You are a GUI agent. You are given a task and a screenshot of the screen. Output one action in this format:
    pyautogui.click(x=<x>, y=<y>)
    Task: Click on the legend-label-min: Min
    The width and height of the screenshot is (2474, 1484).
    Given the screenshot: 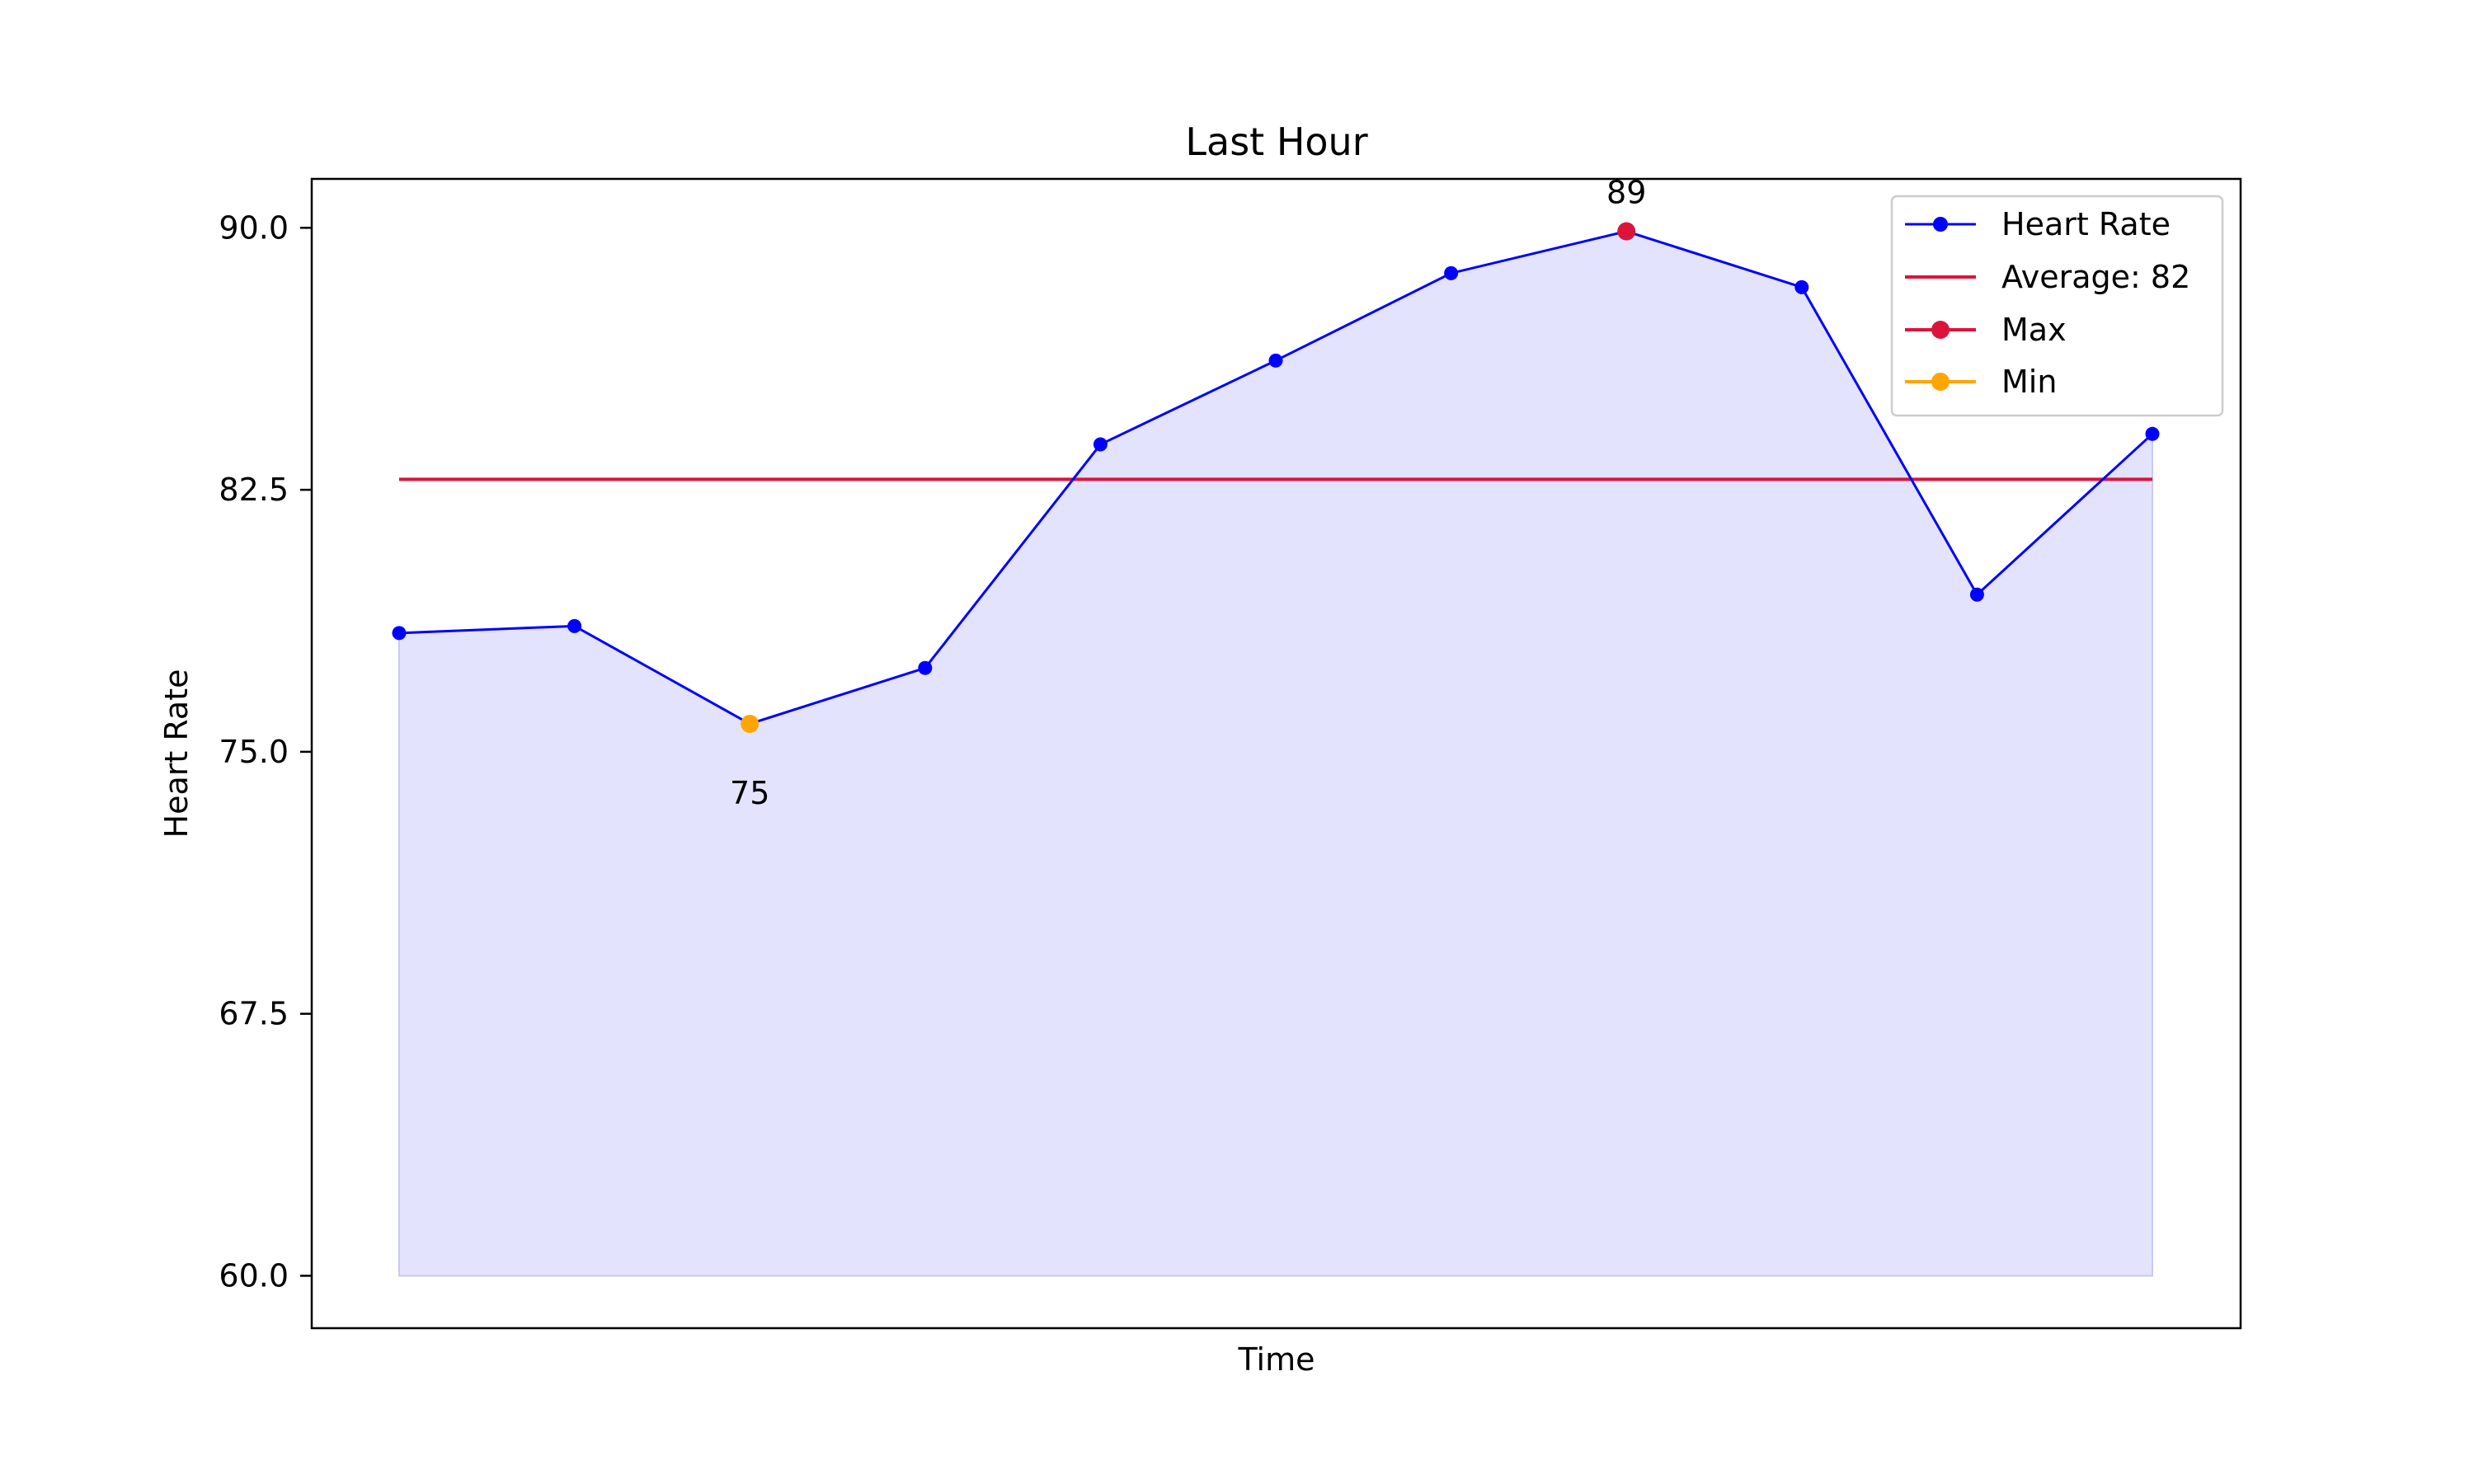 What is the action you would take?
    pyautogui.click(x=2029, y=382)
    